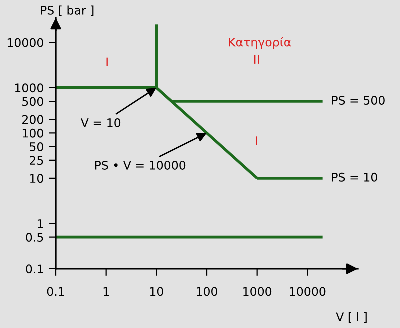 Image resolution: width=400 pixels, height=328 pixels. Describe the element at coordinates (100, 123) in the screenshot. I see `annotation: V = 10` at that location.